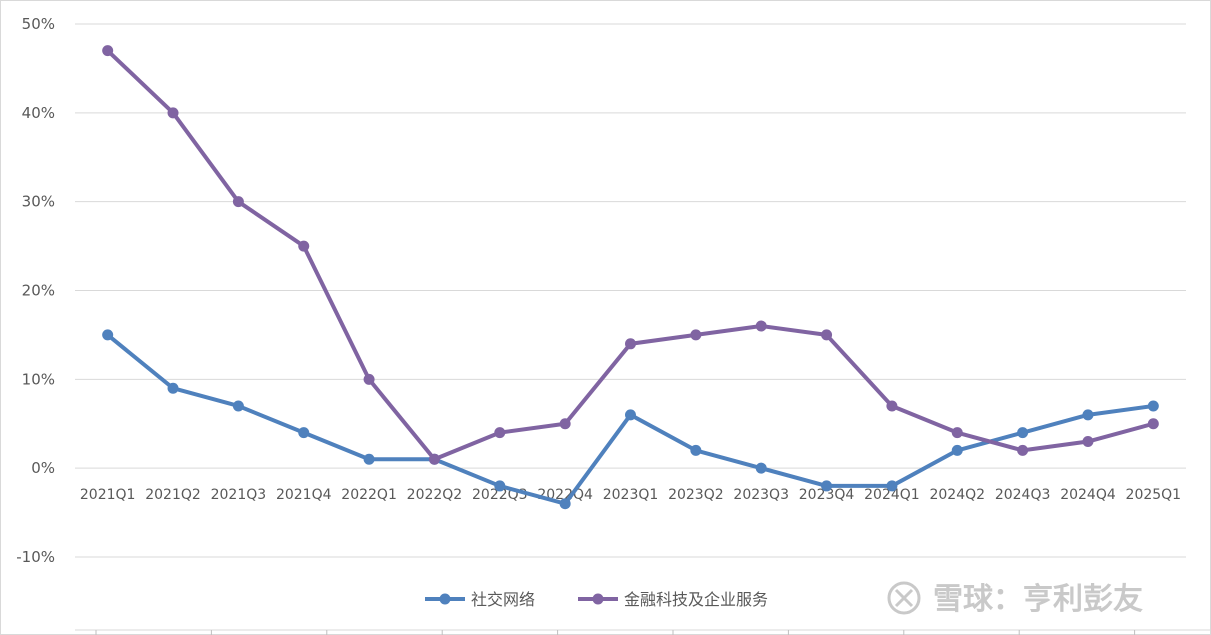 Image resolution: width=1211 pixels, height=635 pixels. I want to click on y-axis-ticks: 50% 40% 30% 20% 10% 0% -10%, so click(35, 290).